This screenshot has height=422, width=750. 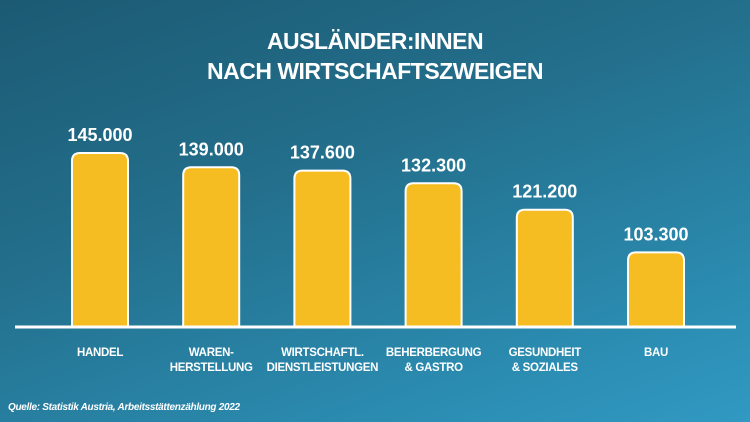 What do you see at coordinates (545, 353) in the screenshot?
I see `category-label: GESUNDHEIT` at bounding box center [545, 353].